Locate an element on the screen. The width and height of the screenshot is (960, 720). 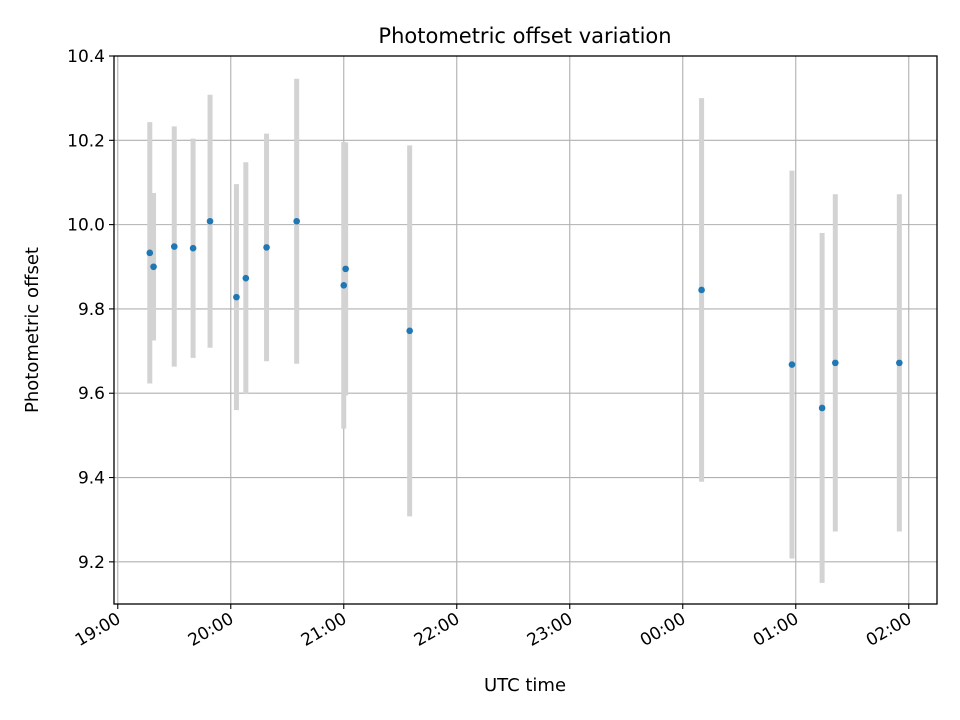
y-tick-label: 9.8 is located at coordinates (91, 310).